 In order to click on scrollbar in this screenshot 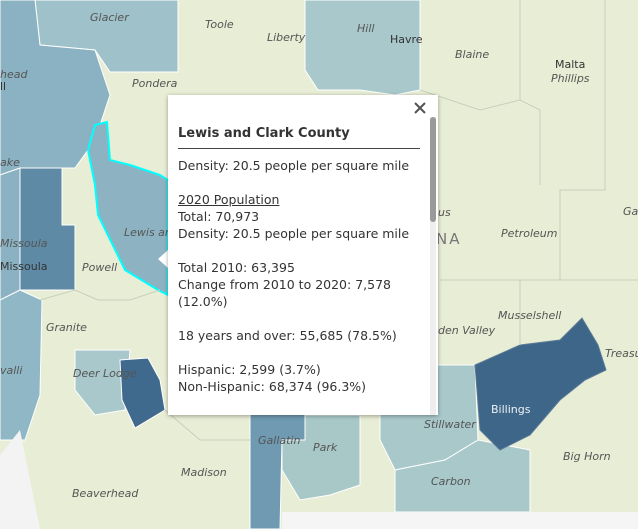, I will do `click(433, 266)`.